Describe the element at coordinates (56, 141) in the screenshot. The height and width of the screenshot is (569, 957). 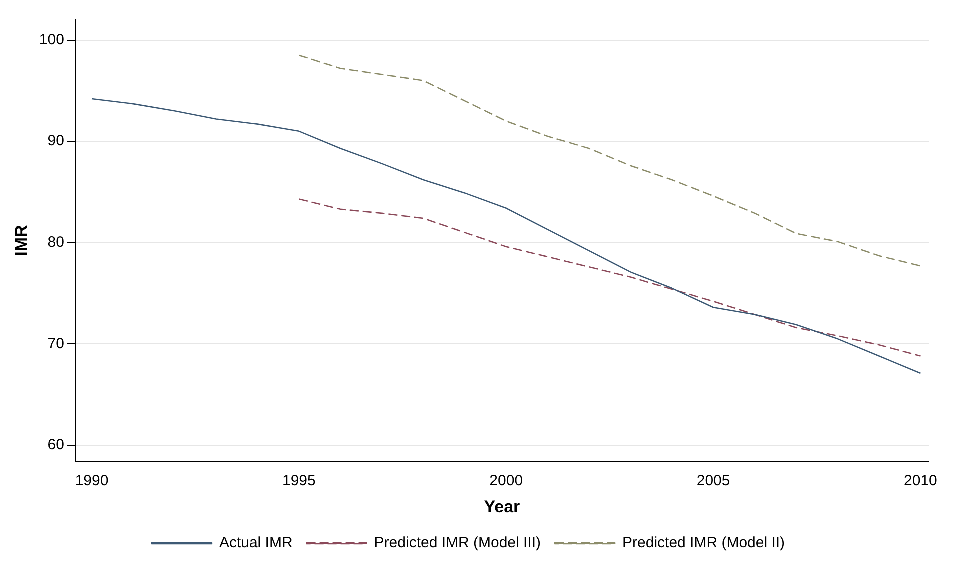
I see `y-tick-label: 90` at that location.